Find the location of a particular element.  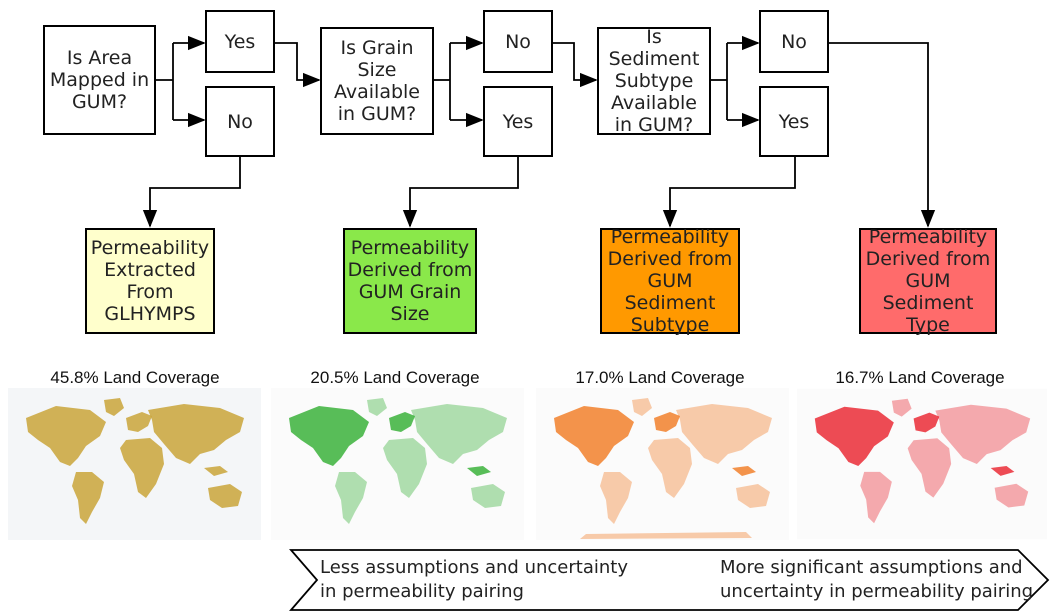

question-sediment-subtype: Is Sediment Subtype Available in GUM? is located at coordinates (654, 81).